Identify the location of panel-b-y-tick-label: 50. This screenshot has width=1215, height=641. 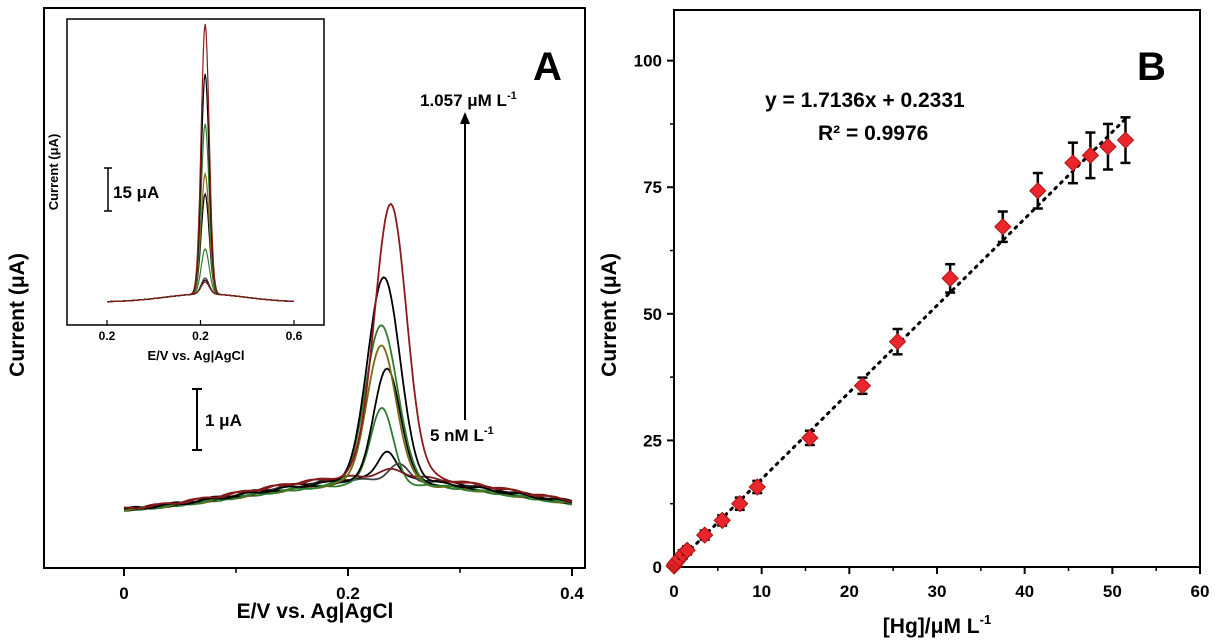
(652, 314).